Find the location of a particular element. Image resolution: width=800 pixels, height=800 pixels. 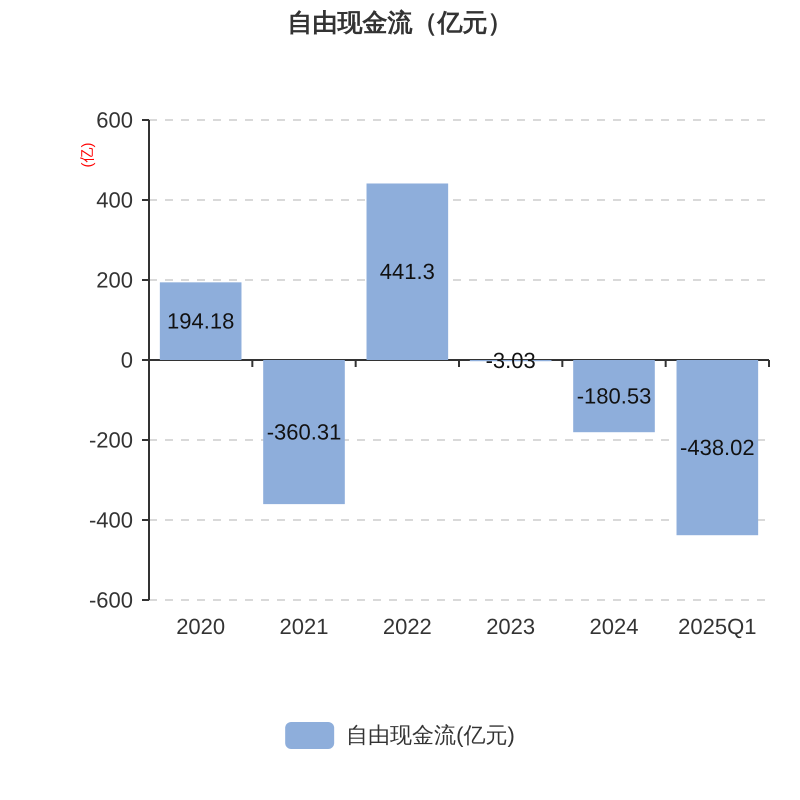

data-label: -438.02 is located at coordinates (717, 447).